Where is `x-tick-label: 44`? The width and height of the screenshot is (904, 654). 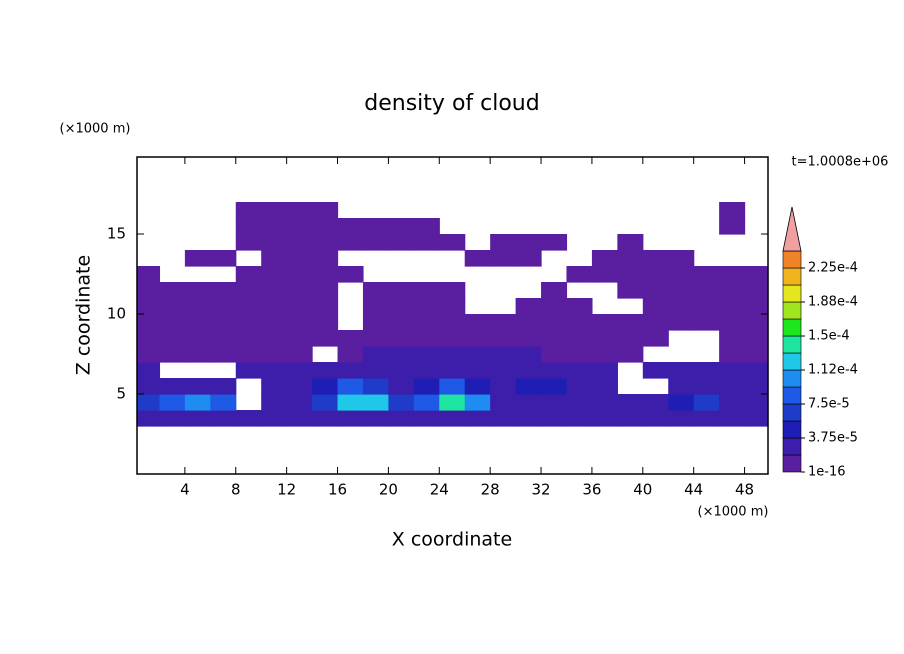
x-tick-label: 44 is located at coordinates (693, 490).